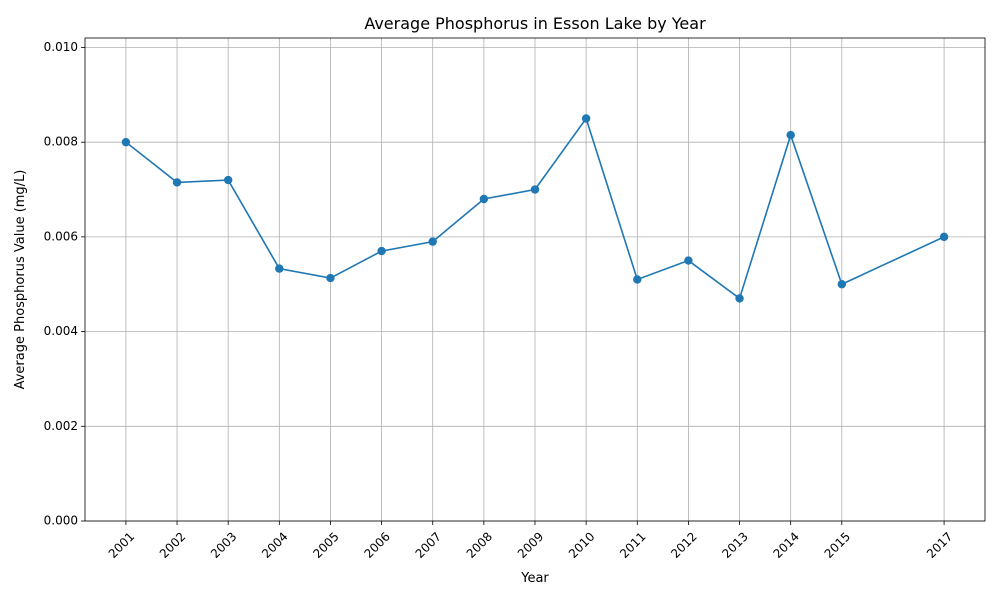 The image size is (1000, 604). What do you see at coordinates (632, 544) in the screenshot?
I see `x-tick-label: 2011` at bounding box center [632, 544].